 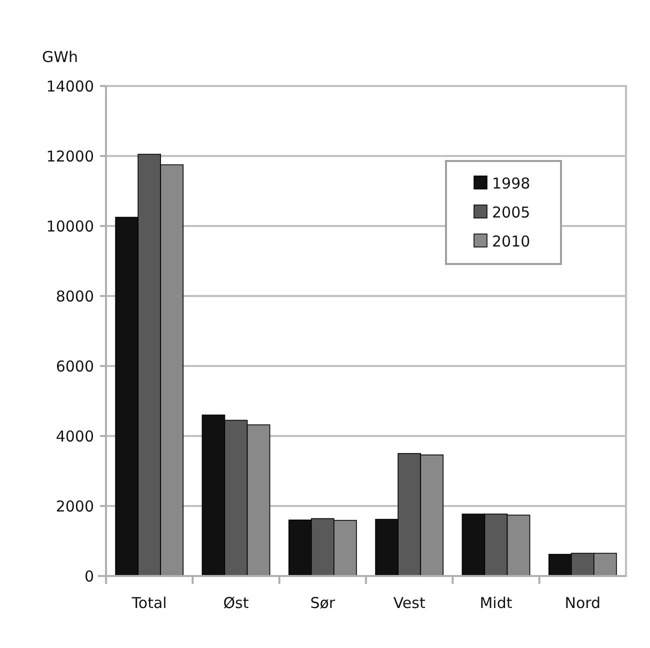 What do you see at coordinates (409, 603) in the screenshot?
I see `x-tick-label: Vest` at bounding box center [409, 603].